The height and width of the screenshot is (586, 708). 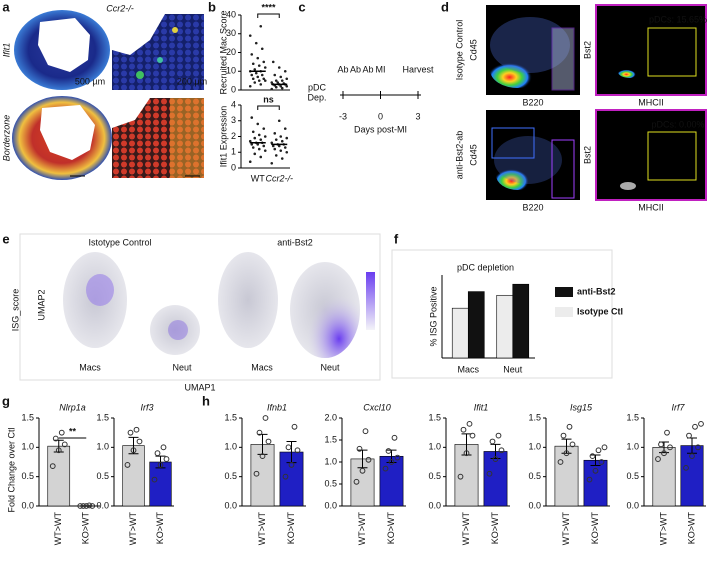 What do you see at coordinates (27, 447) in the screenshot?
I see `y-tick-label: 1.0` at bounding box center [27, 447].